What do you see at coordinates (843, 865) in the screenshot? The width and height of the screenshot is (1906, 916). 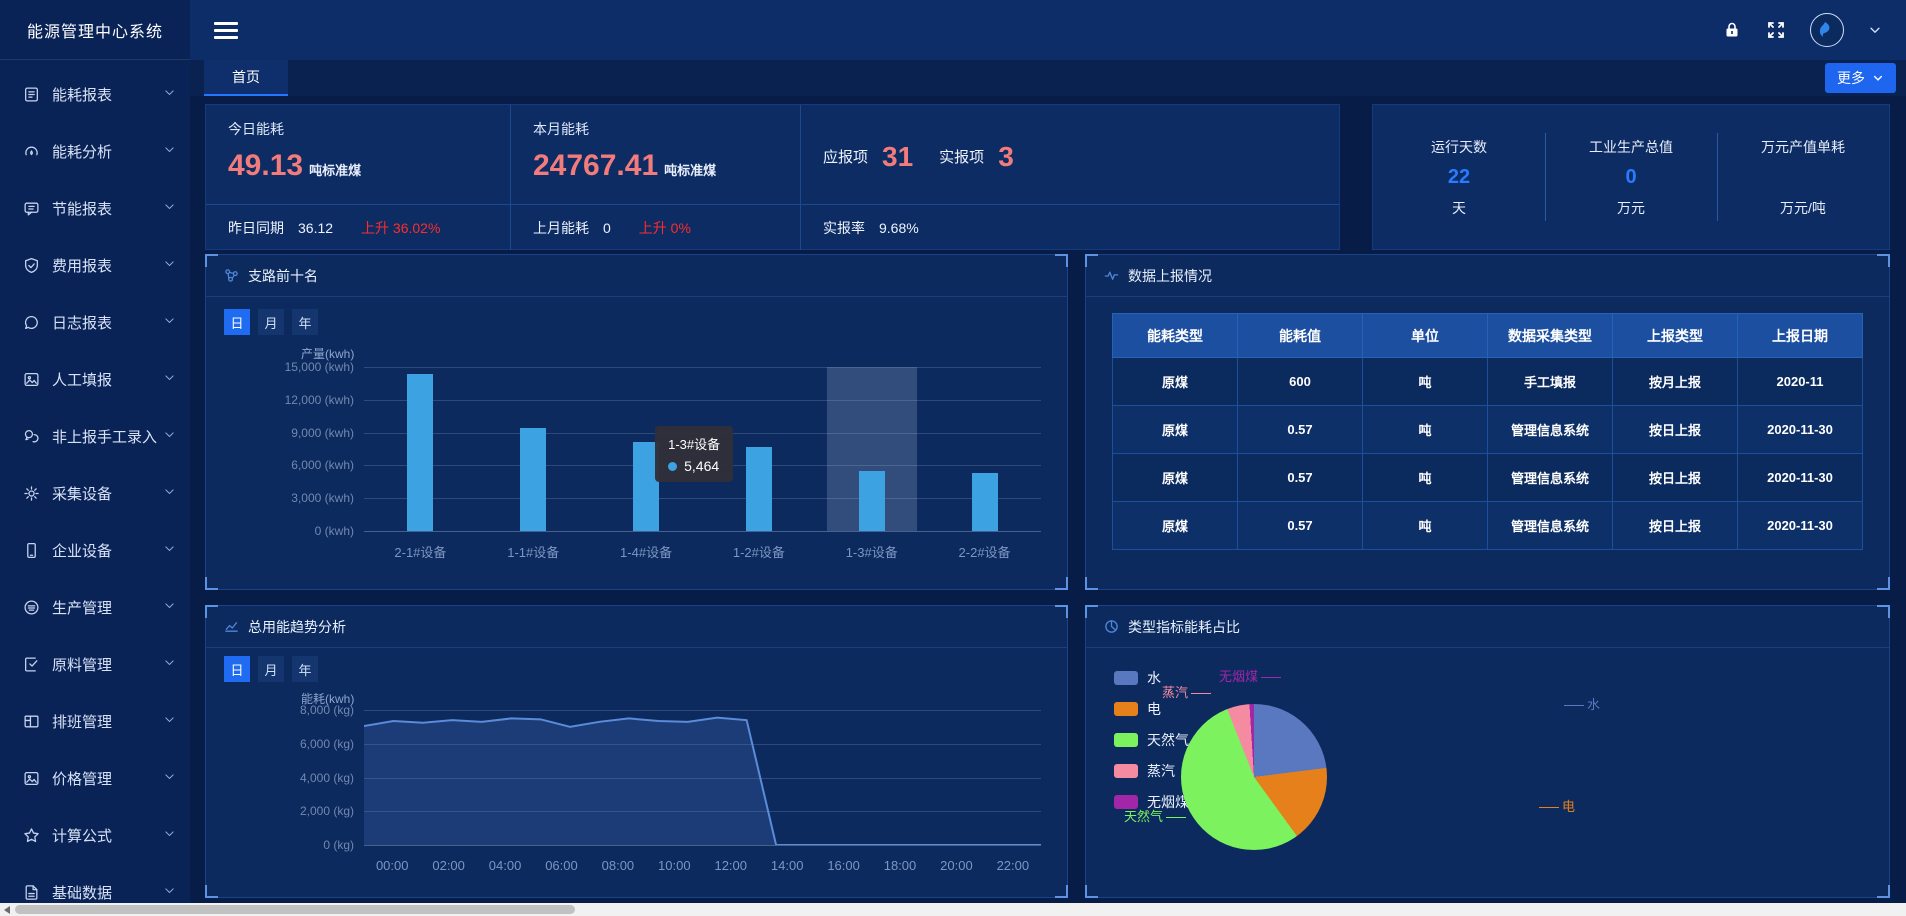 I see `line-time-label: 16:00` at bounding box center [843, 865].